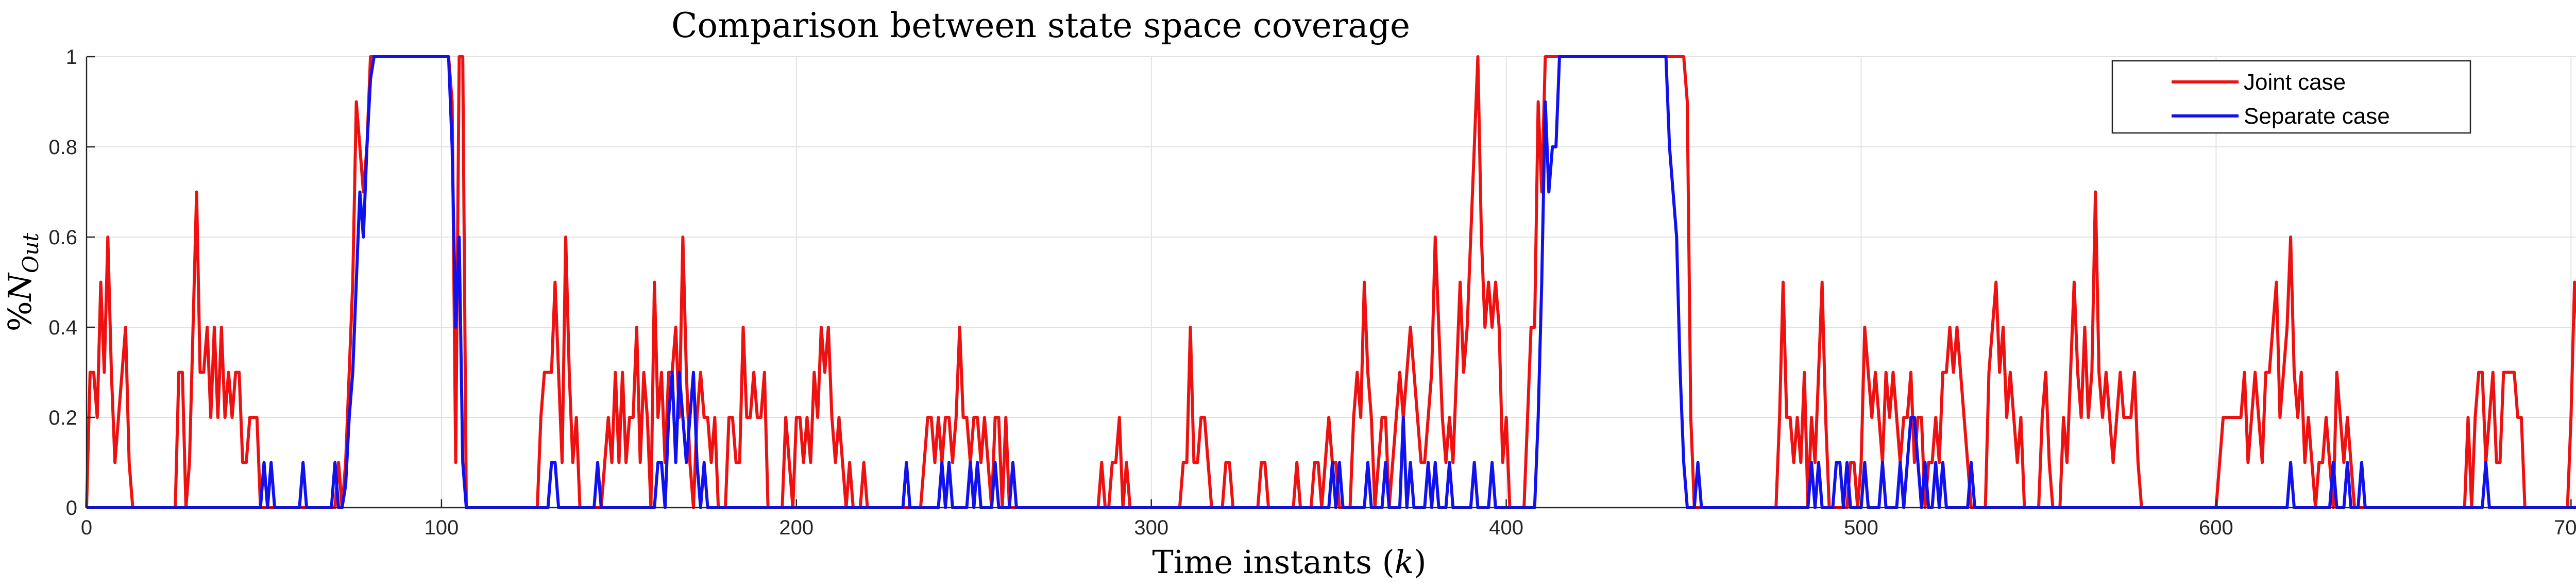 This screenshot has width=2576, height=588. Describe the element at coordinates (86, 527) in the screenshot. I see `x-tick-label: 0` at that location.